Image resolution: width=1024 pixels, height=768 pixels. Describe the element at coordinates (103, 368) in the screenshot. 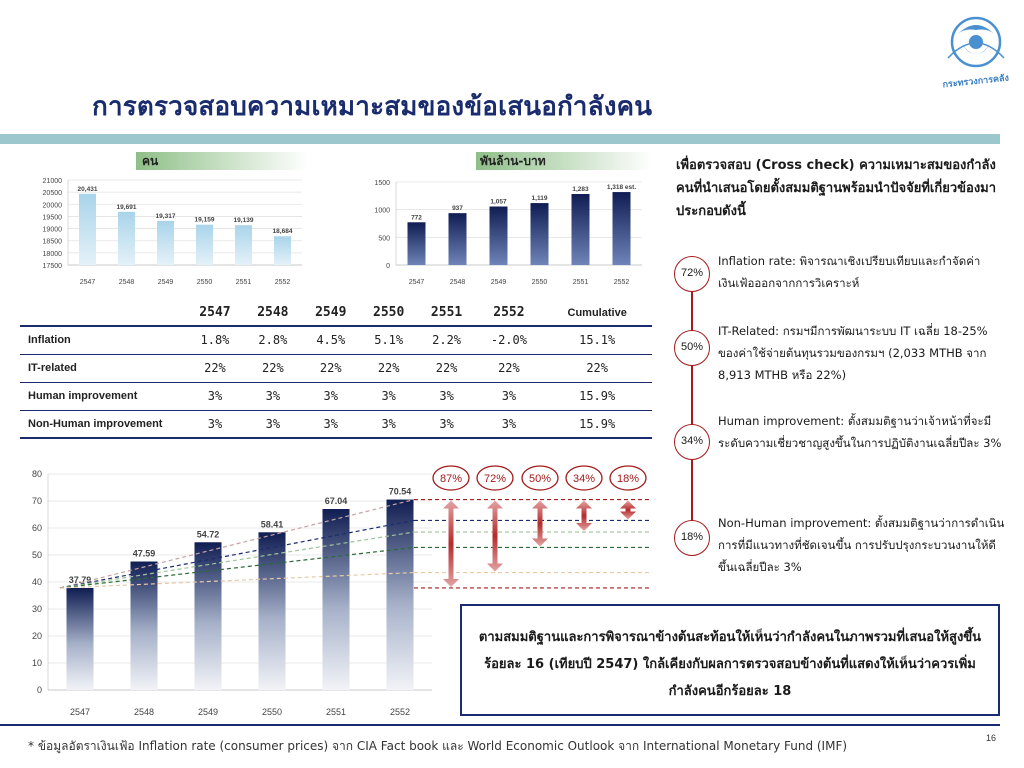

I see `row-label: IT-related` at that location.